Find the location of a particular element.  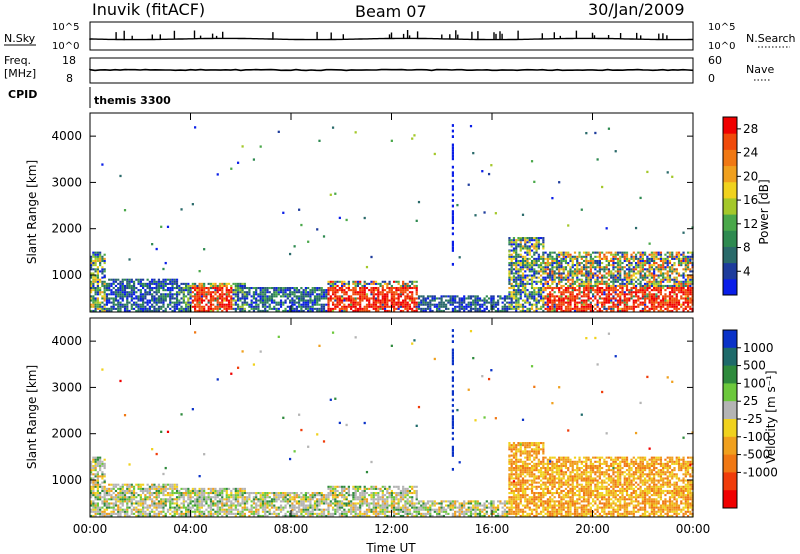

freq-unit: [MHz] is located at coordinates (20, 73).